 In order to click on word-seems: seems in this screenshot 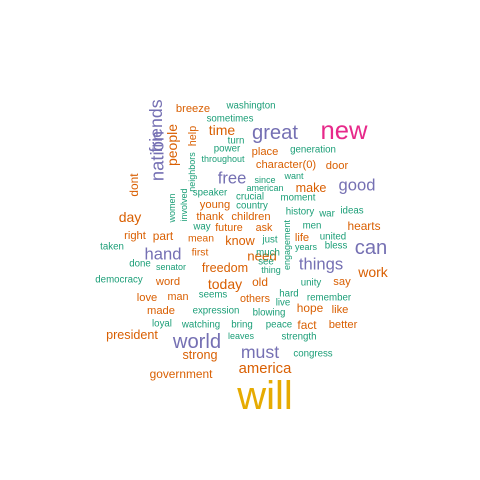, I will do `click(213, 295)`.